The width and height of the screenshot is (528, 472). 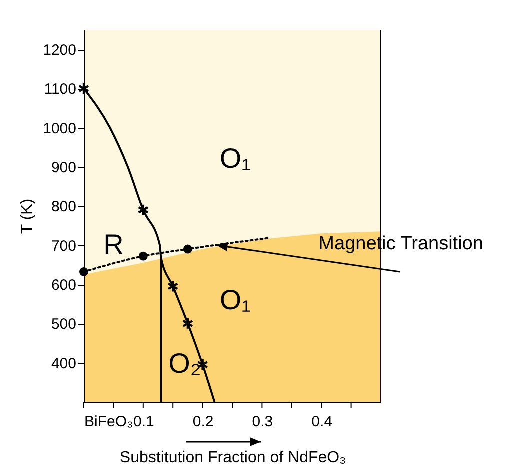 I want to click on y-tick-label: 1000, so click(x=59, y=129).